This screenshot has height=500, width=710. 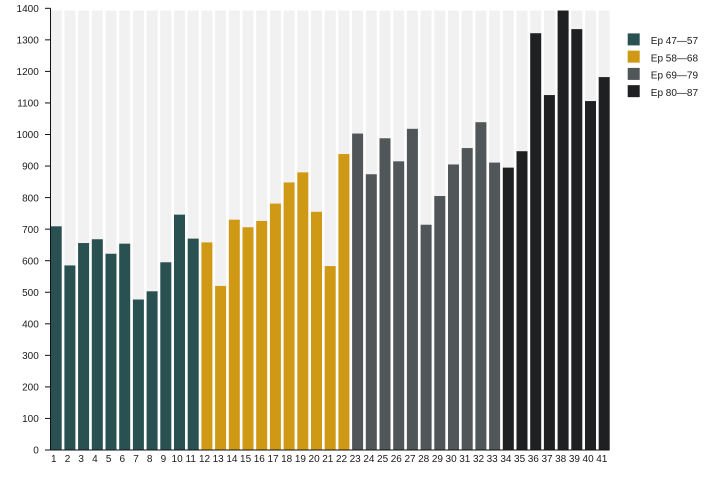 I want to click on svg-text: Ep 80—87, so click(x=675, y=93).